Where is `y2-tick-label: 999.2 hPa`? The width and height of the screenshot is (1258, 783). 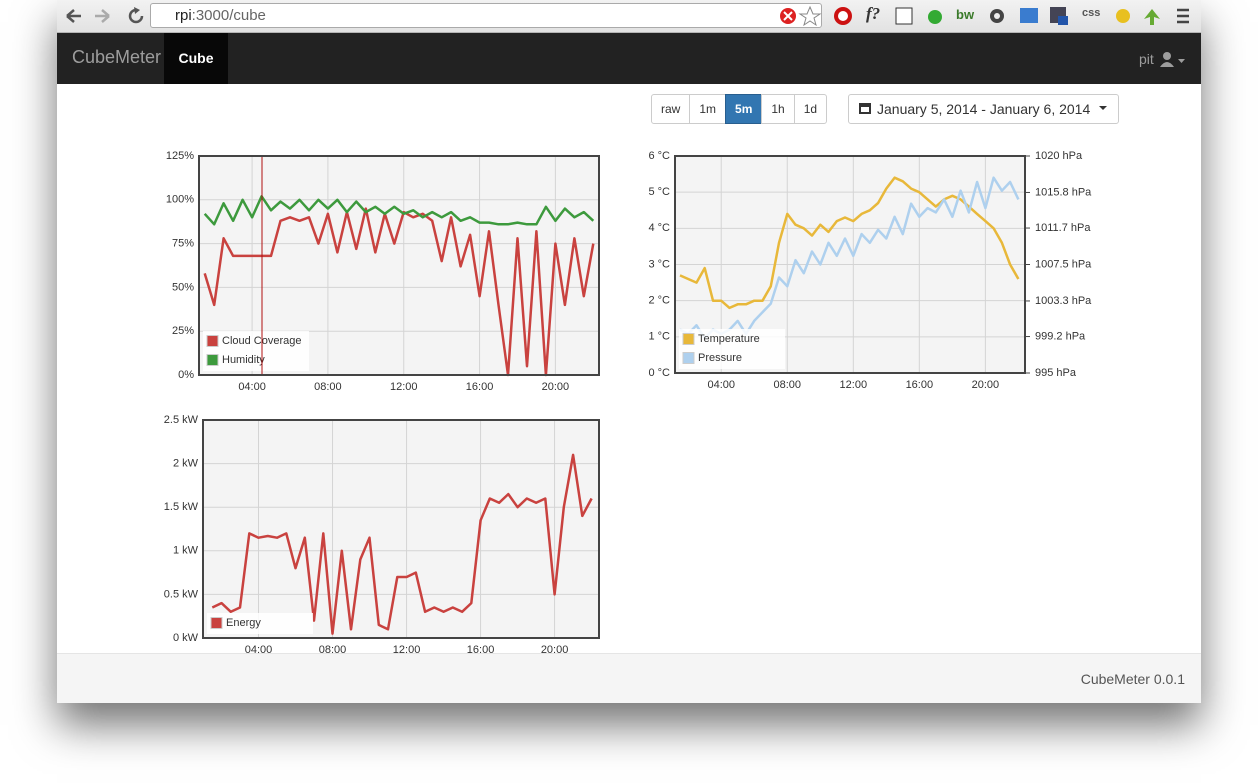
y2-tick-label: 999.2 hPa is located at coordinates (1060, 336).